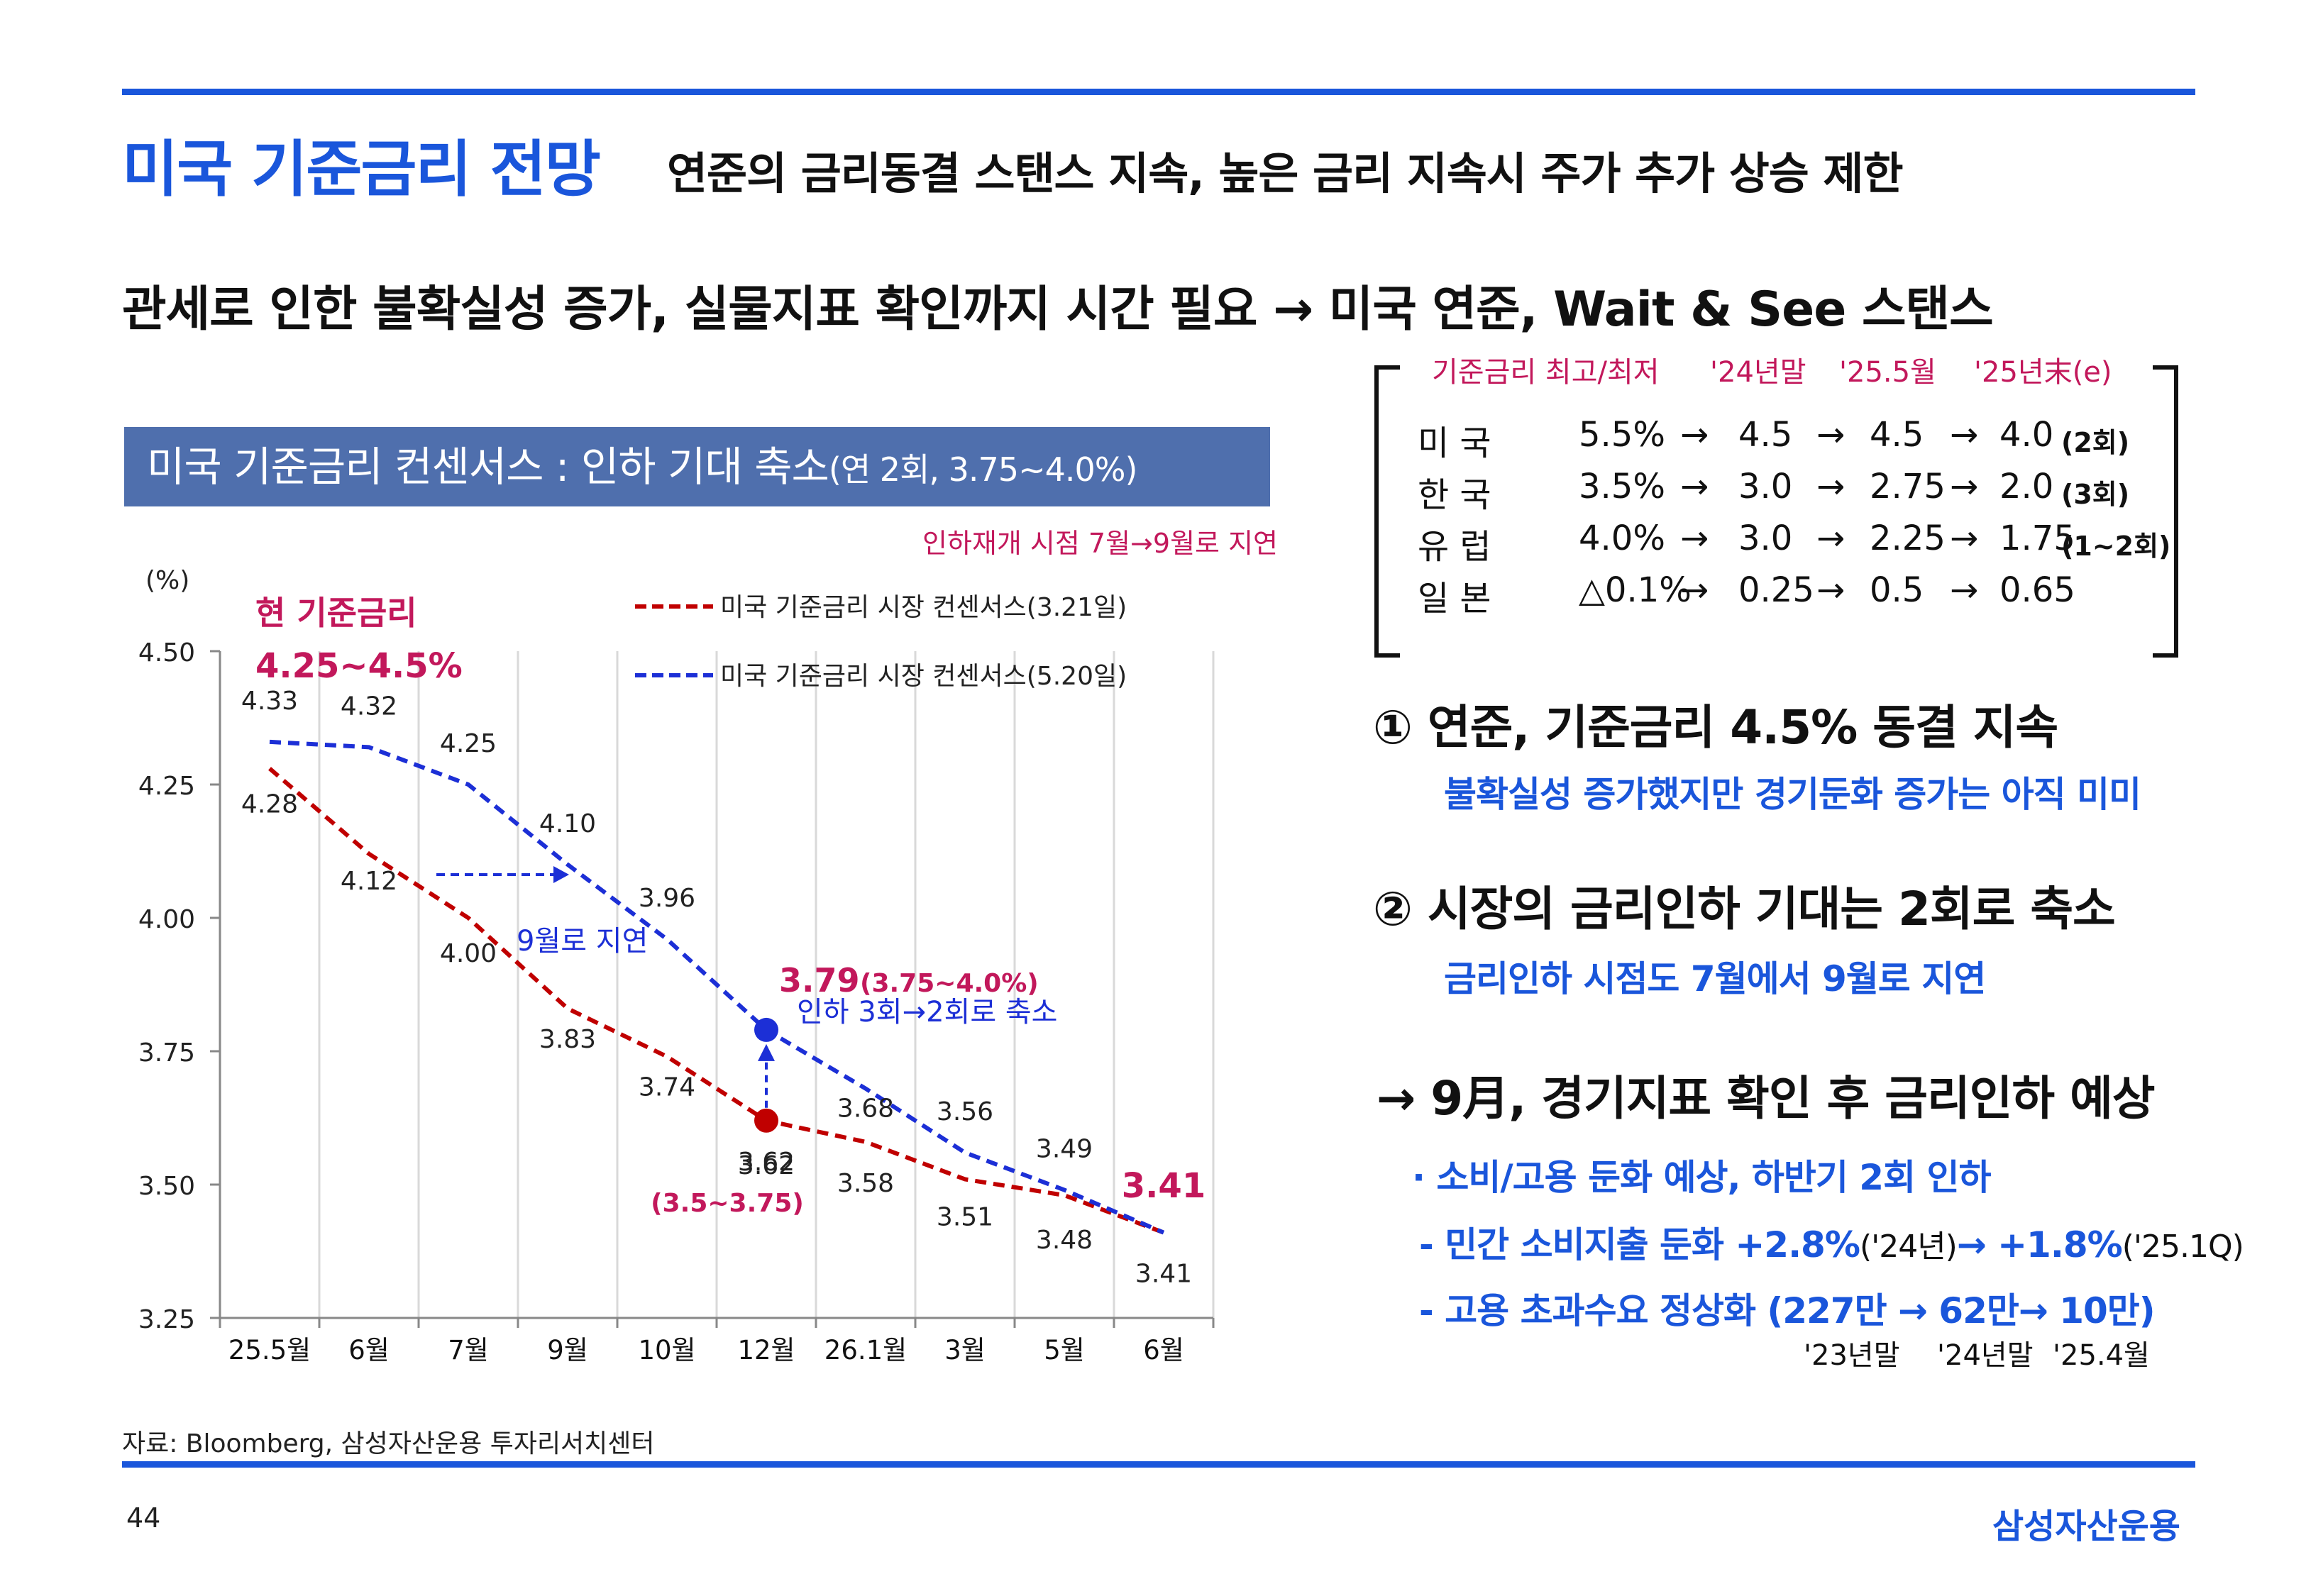 This screenshot has width=2306, height=1596. What do you see at coordinates (1793, 794) in the screenshot?
I see `point-1-sub: 불확실성 증가했지만 경기둔화 증가는 아직 미미` at bounding box center [1793, 794].